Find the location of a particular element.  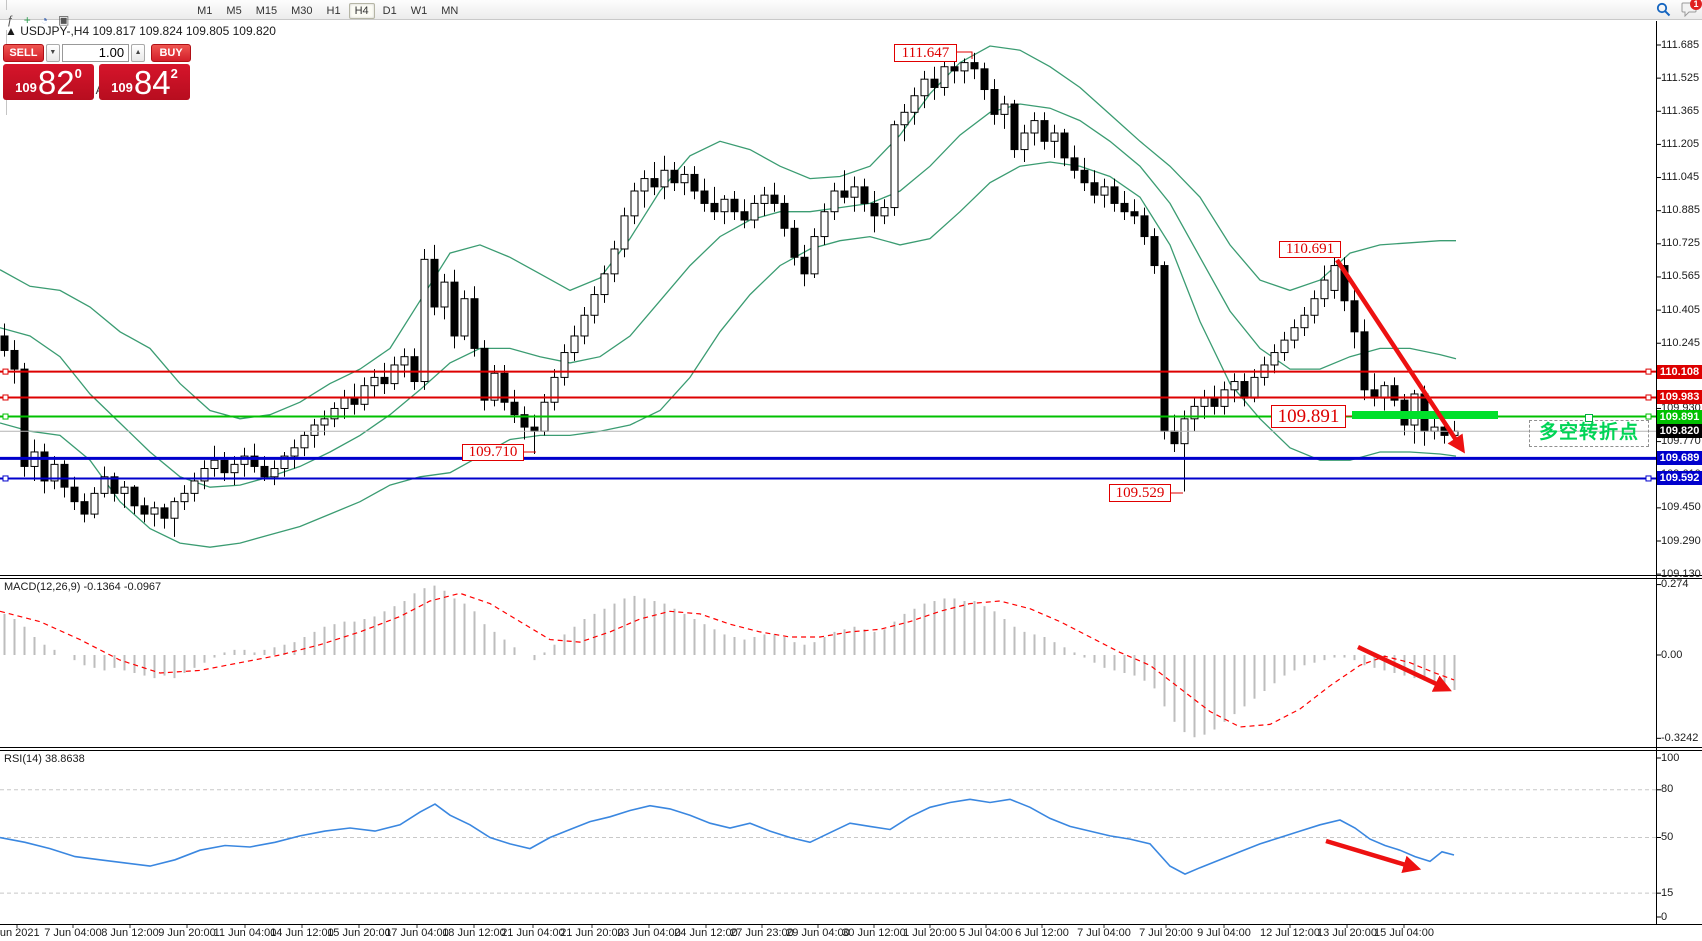

price-tick: 111.525 is located at coordinates (1680, 77).